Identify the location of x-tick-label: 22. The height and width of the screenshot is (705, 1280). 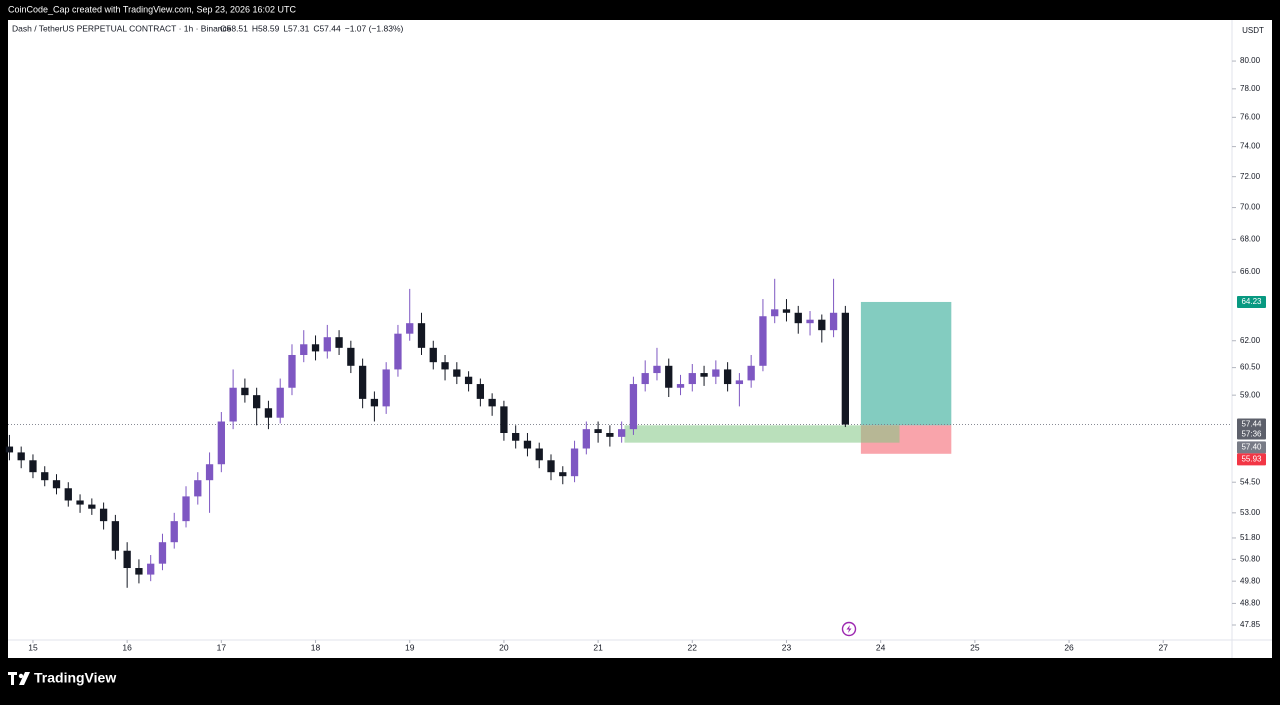
(693, 647).